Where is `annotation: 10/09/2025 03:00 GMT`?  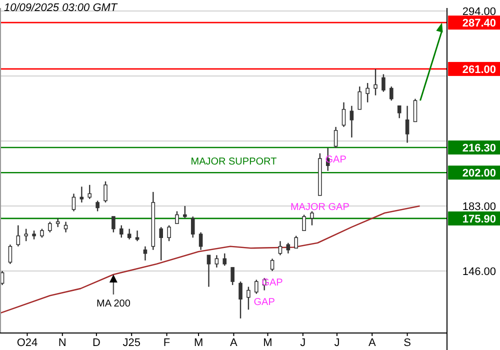
annotation: 10/09/2025 03:00 GMT is located at coordinates (61, 8).